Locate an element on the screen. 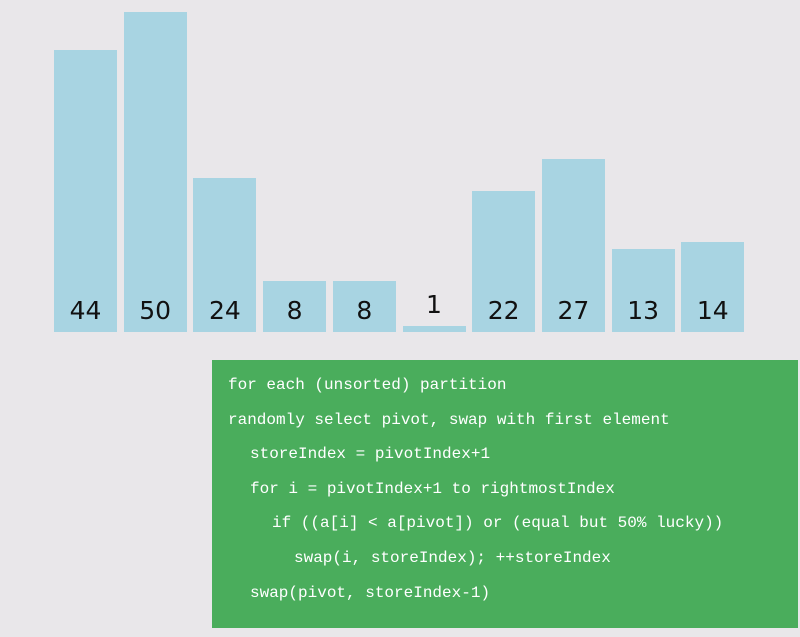 This screenshot has height=637, width=800. array-bar-value: 24 is located at coordinates (224, 310).